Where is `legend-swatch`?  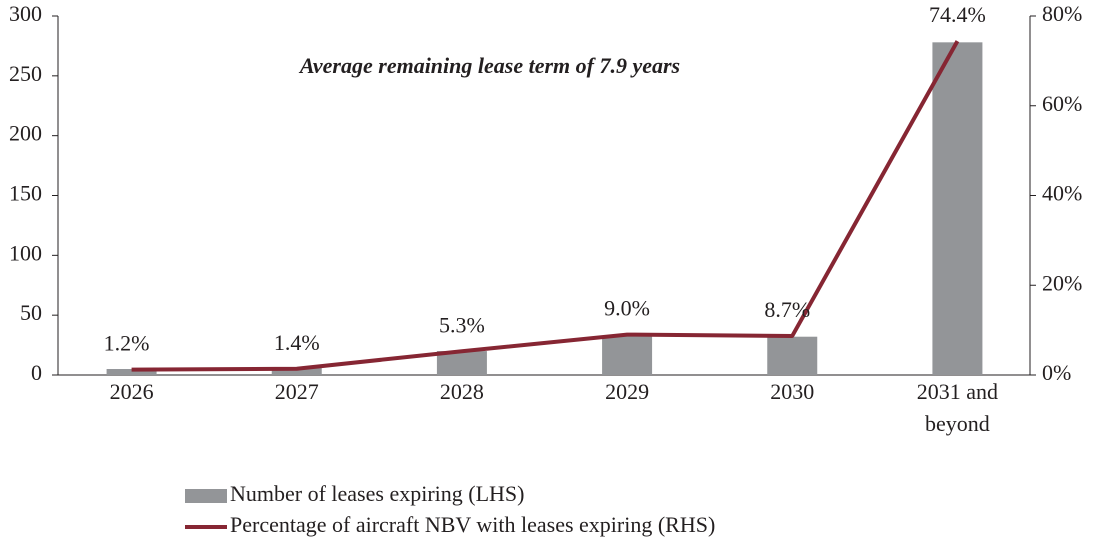 legend-swatch is located at coordinates (206, 496).